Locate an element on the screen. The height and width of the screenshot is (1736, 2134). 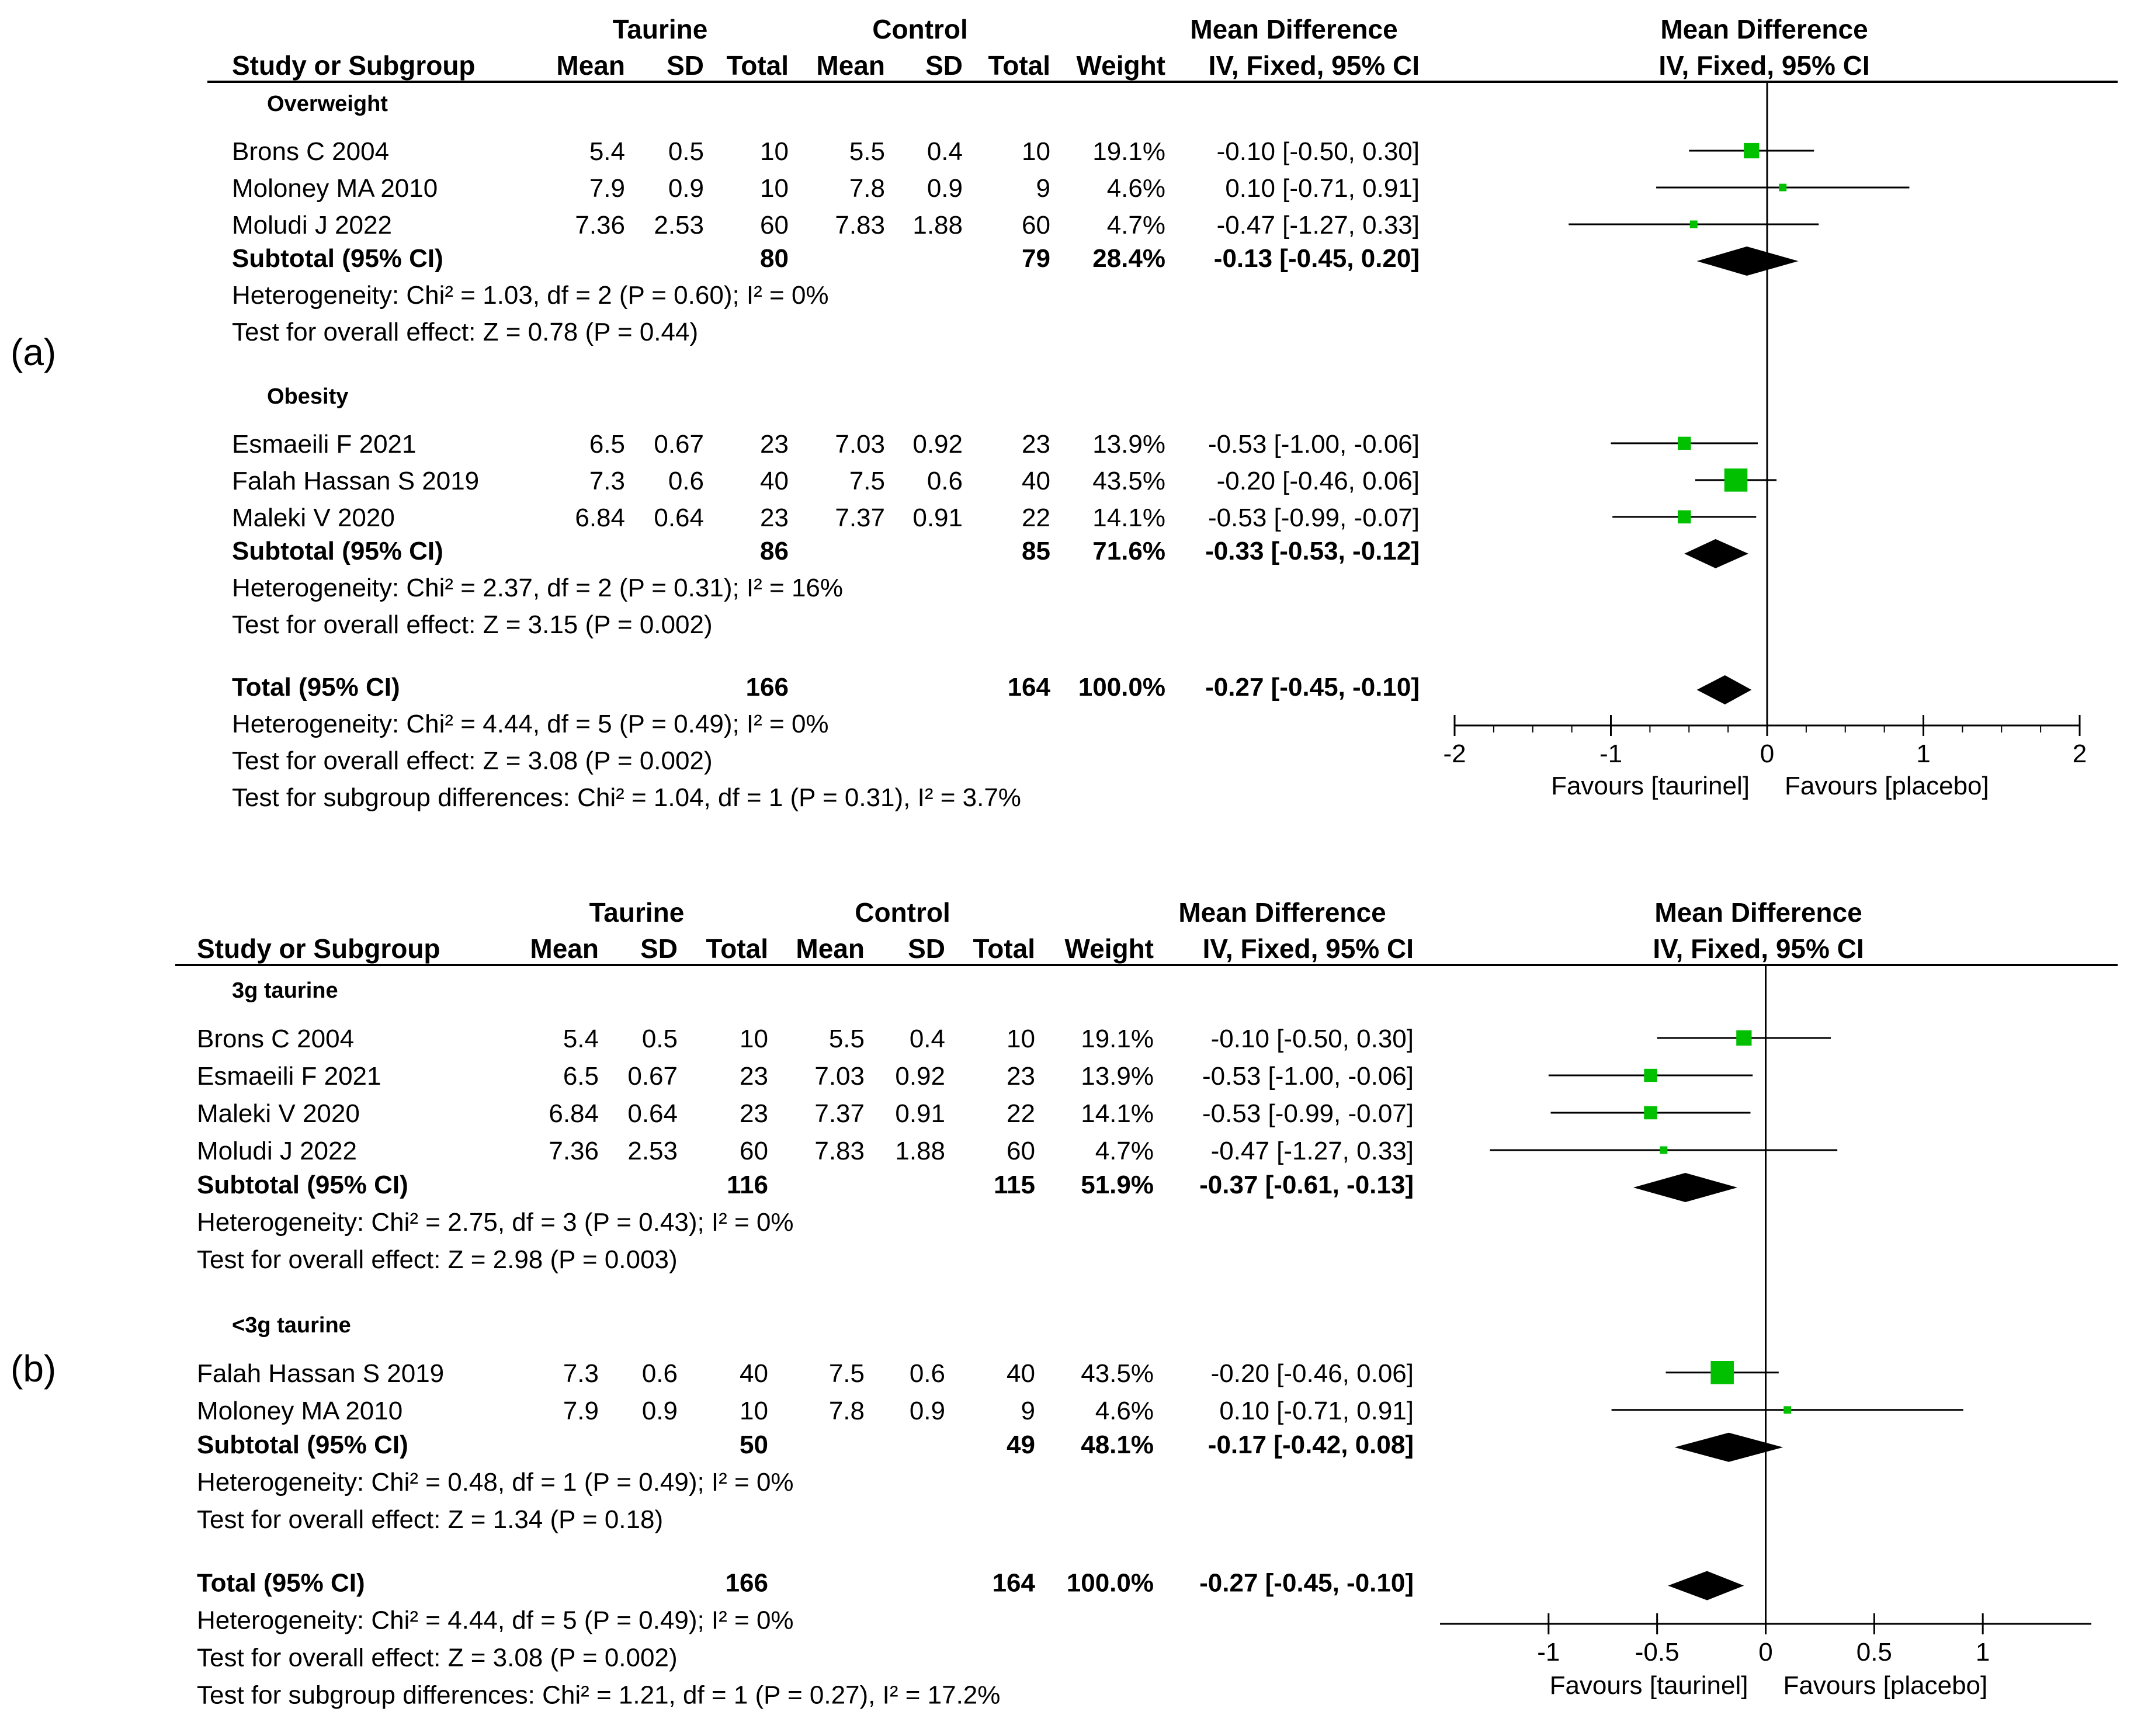
study-ctl-mean: 5.5 is located at coordinates (847, 1039).